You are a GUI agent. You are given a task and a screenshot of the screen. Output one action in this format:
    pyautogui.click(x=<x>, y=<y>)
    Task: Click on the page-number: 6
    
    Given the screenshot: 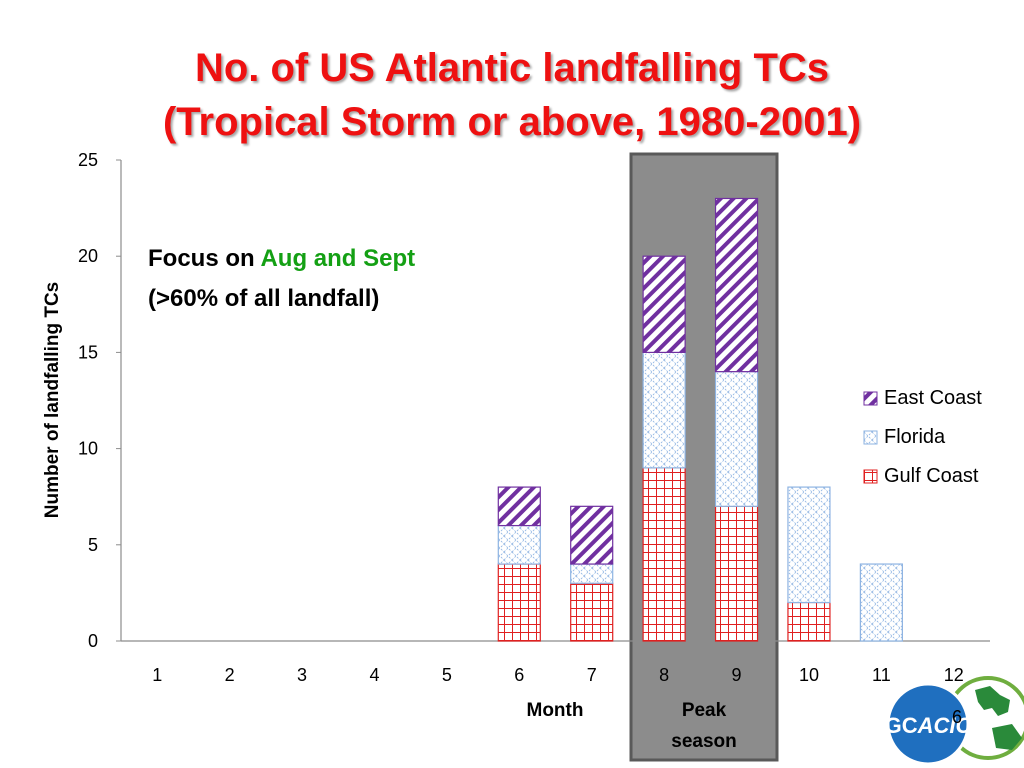 What is the action you would take?
    pyautogui.click(x=957, y=717)
    